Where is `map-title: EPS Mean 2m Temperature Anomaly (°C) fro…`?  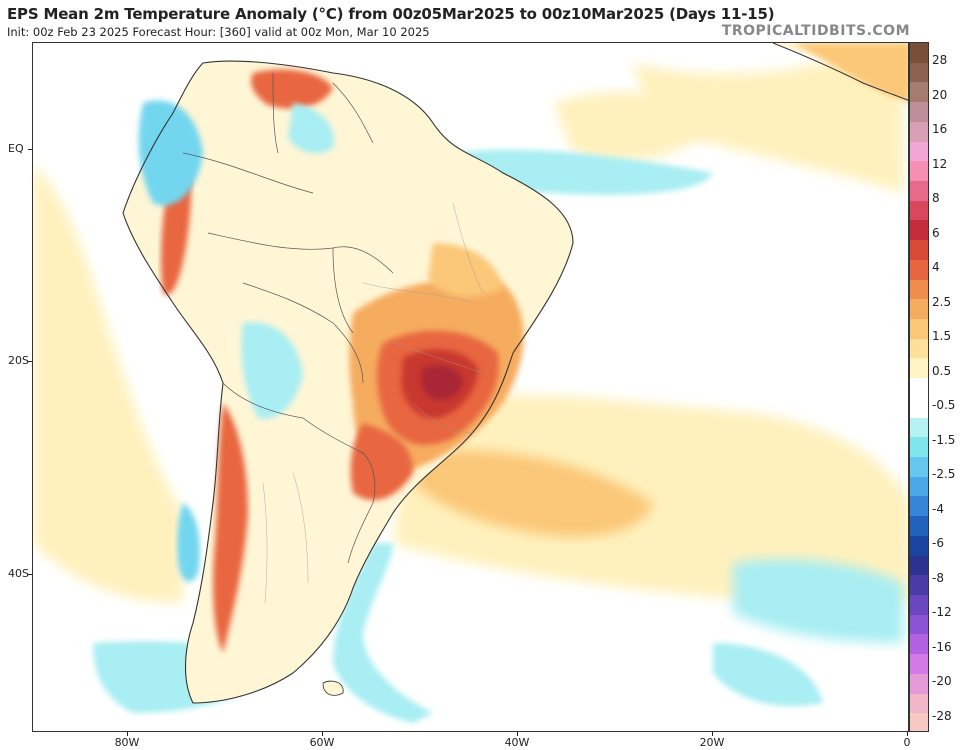
map-title: EPS Mean 2m Temperature Anomaly (°C) fro… is located at coordinates (391, 14).